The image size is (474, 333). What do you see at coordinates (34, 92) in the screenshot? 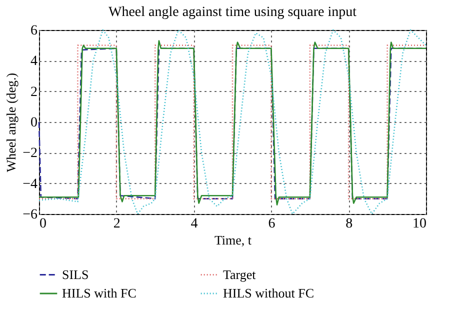
I see `y-tick-label: 2` at bounding box center [34, 92].